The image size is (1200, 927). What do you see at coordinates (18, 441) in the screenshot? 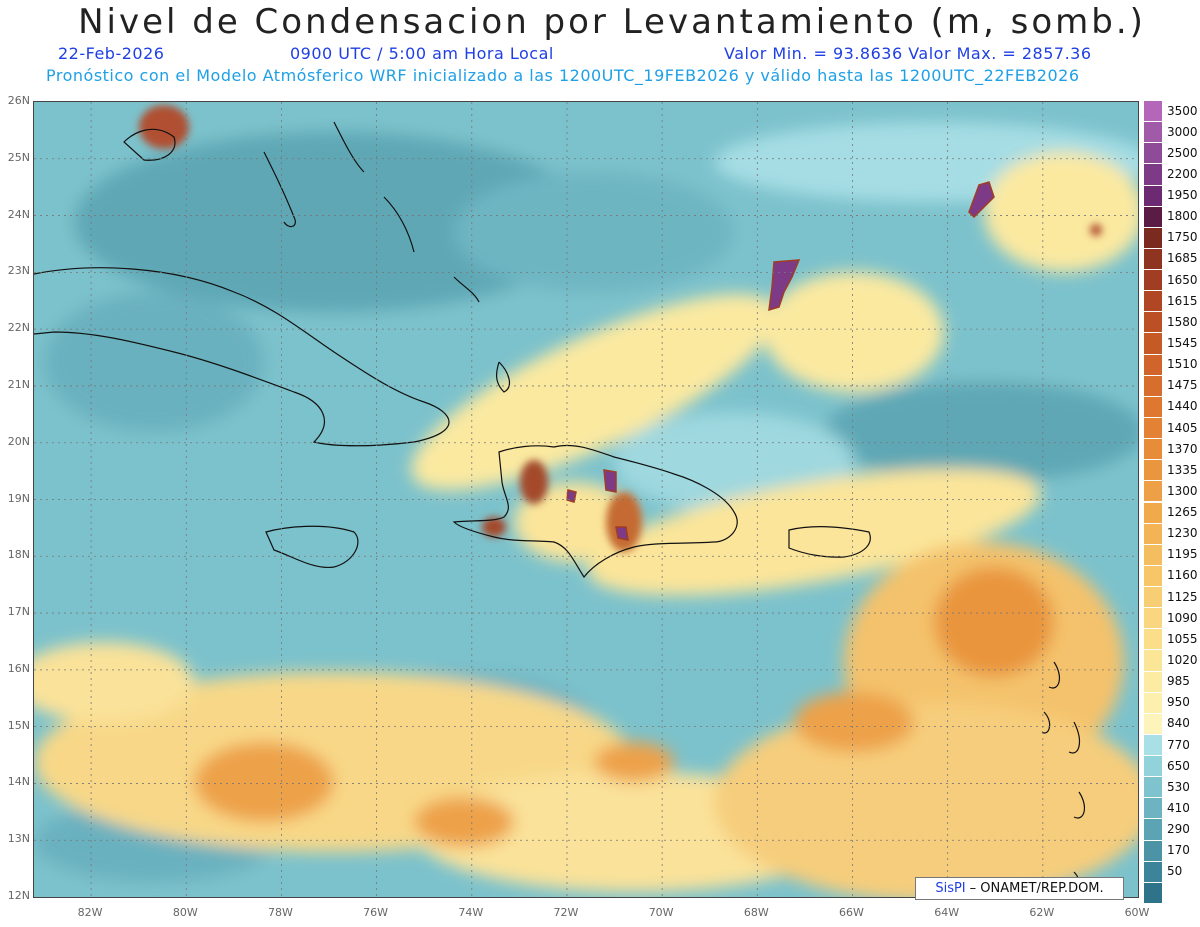
I see `lat-tick-label: 20N` at bounding box center [18, 441].